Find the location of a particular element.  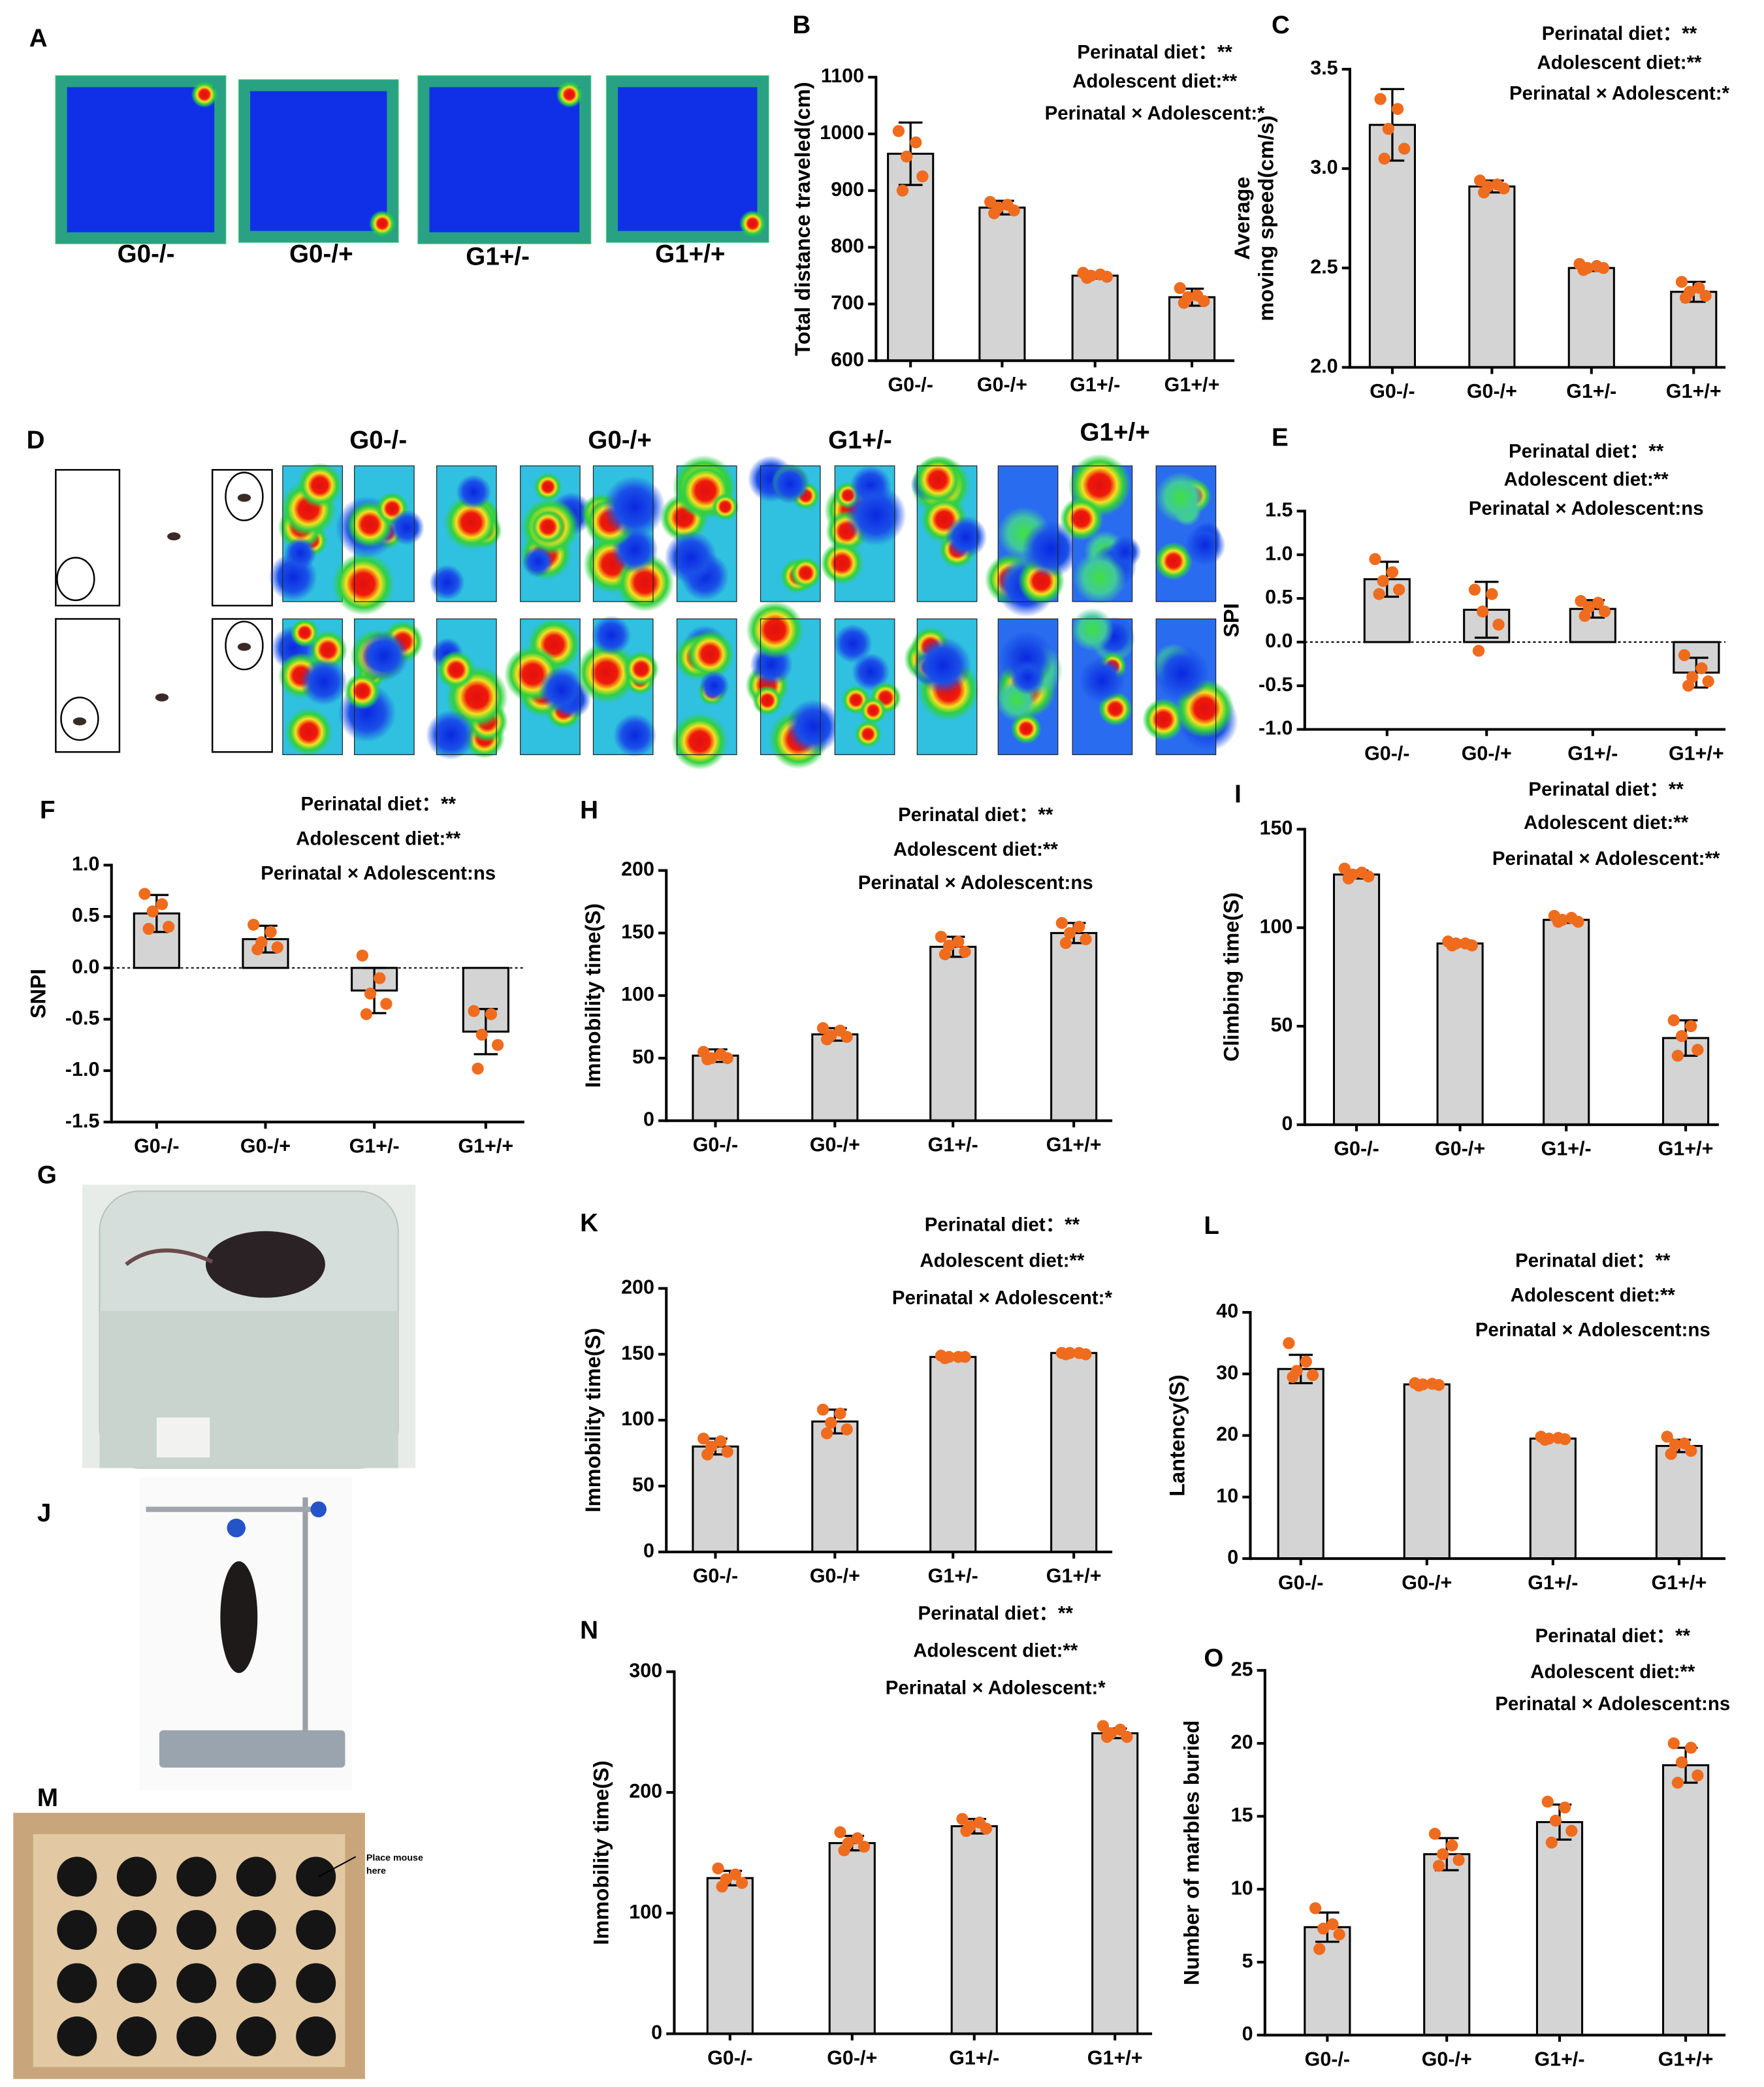

heatmap-edge is located at coordinates (687, 159).